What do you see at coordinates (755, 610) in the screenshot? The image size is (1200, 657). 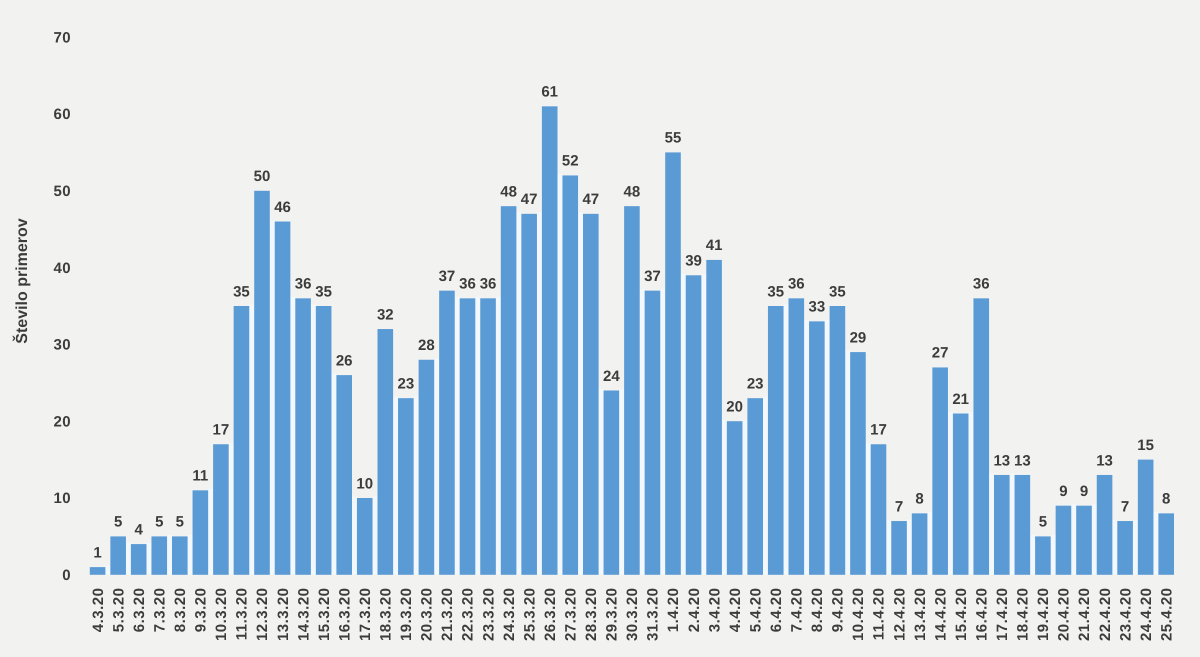 I see `svg-text: 5.4.20` at bounding box center [755, 610].